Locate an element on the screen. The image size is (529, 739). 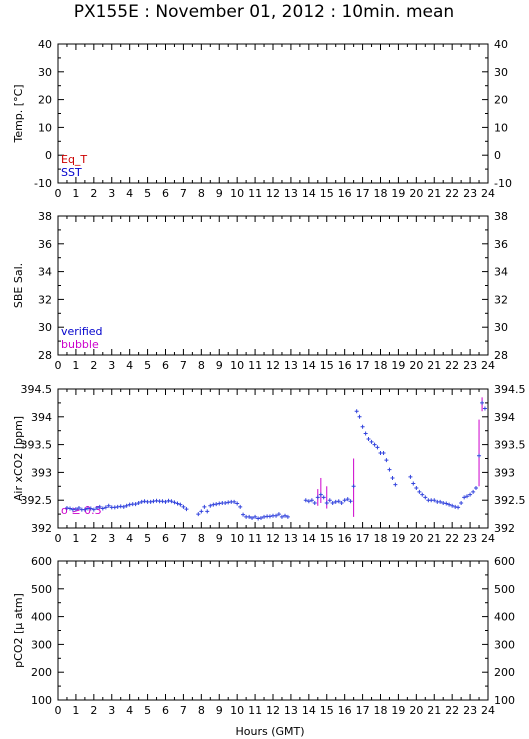
y-tick-label-right: 36 is located at coordinates (501, 244).